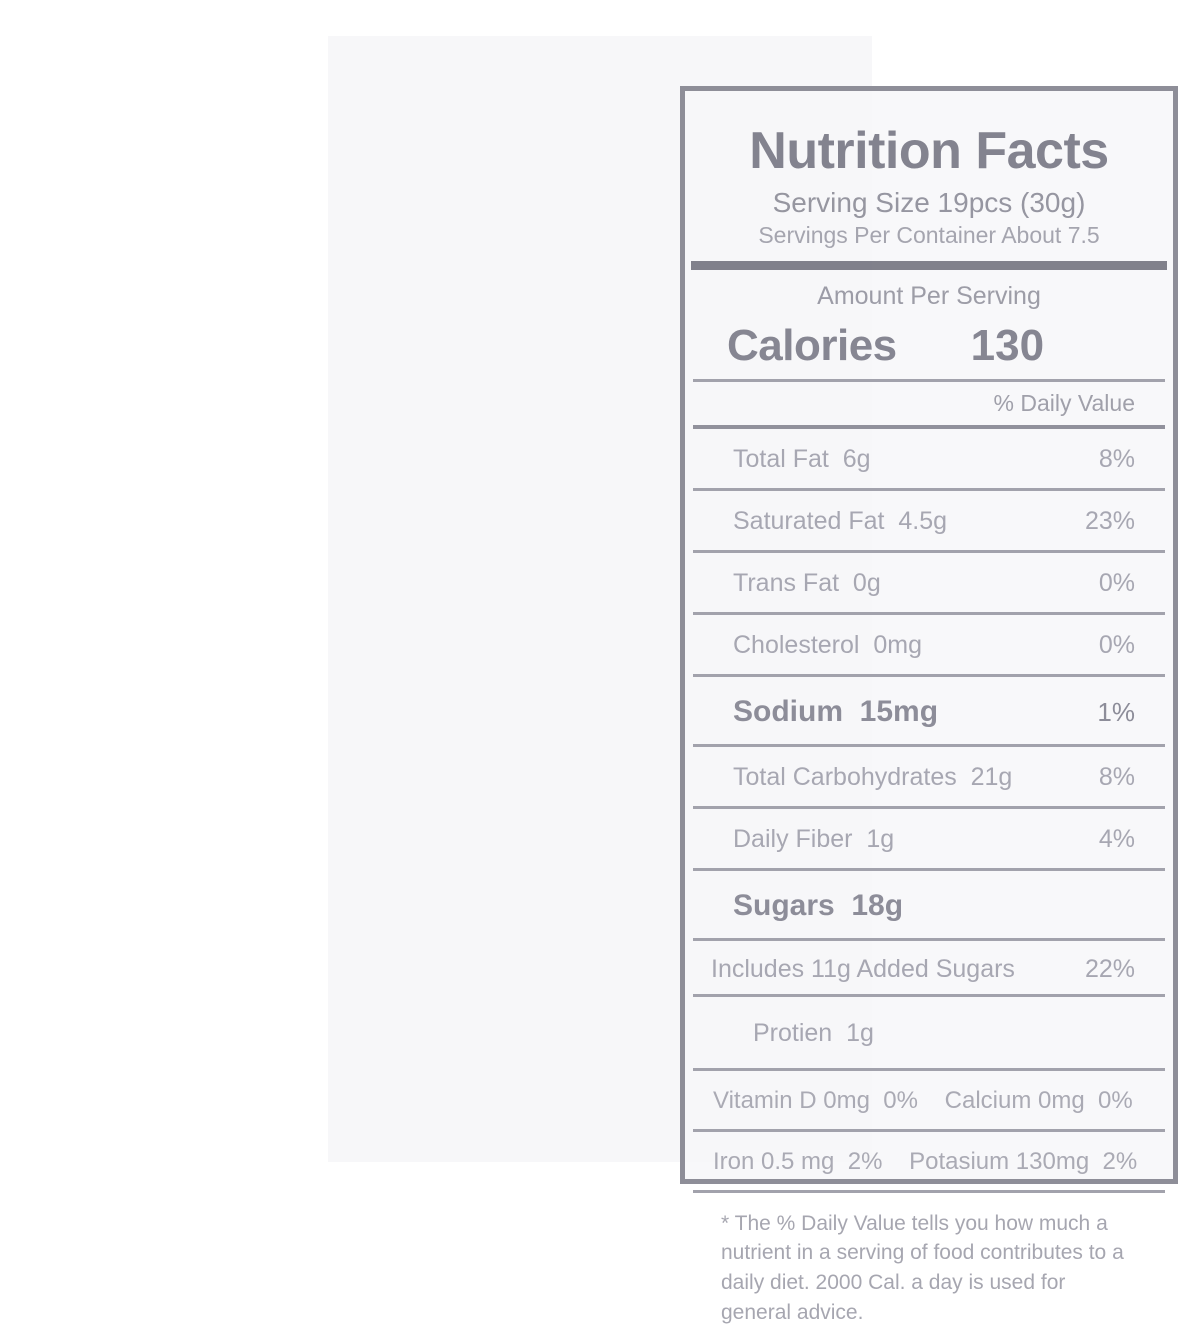 The image size is (1200, 1338). Describe the element at coordinates (1064, 402) in the screenshot. I see `daily-value-header: % Daily Value` at that location.